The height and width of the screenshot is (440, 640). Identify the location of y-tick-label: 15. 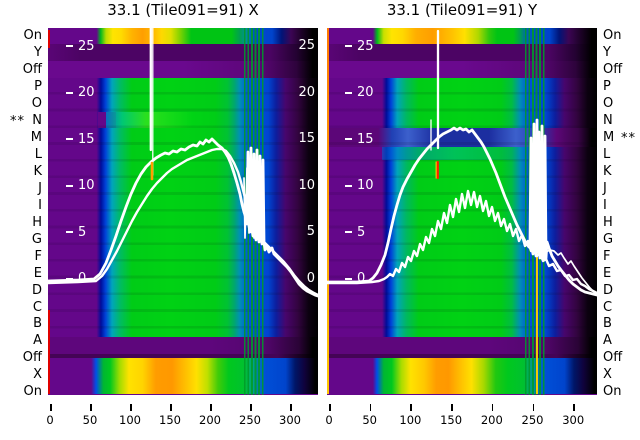
(359, 139).